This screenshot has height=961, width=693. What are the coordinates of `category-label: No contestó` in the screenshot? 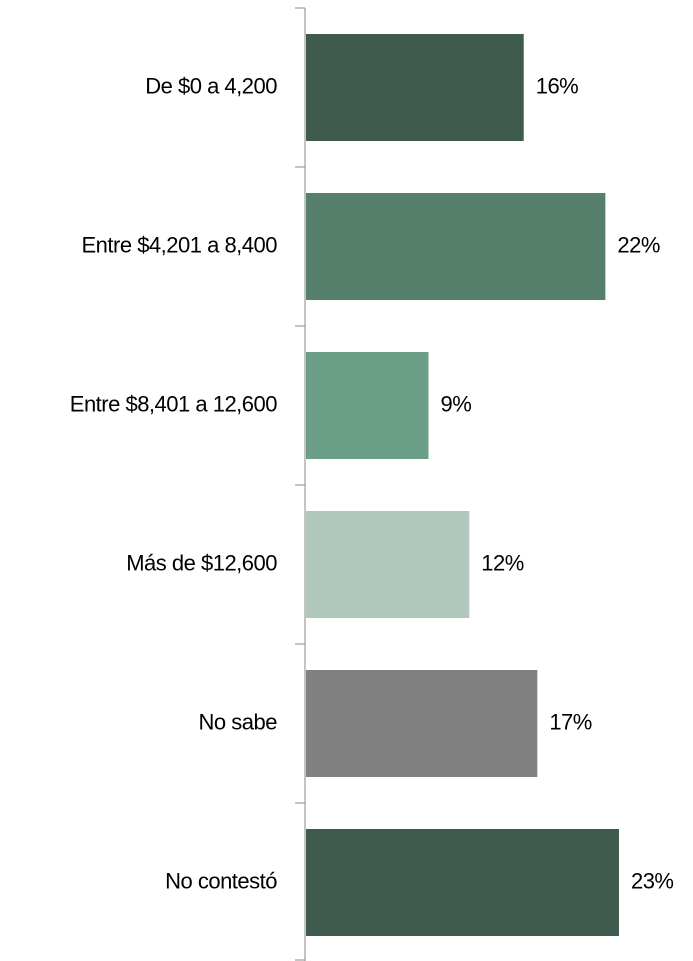 It's located at (221, 880).